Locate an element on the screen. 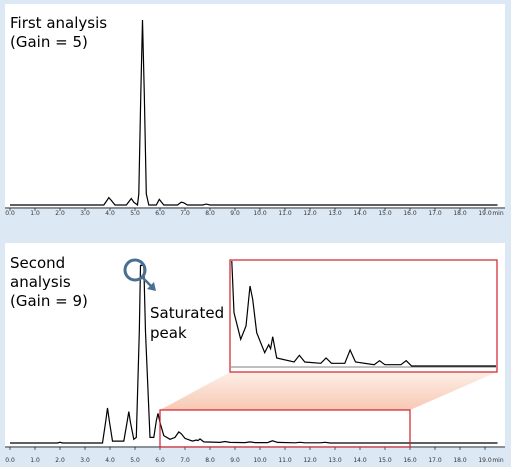 The height and width of the screenshot is (467, 511). panel-label: First analysis is located at coordinates (58, 23).